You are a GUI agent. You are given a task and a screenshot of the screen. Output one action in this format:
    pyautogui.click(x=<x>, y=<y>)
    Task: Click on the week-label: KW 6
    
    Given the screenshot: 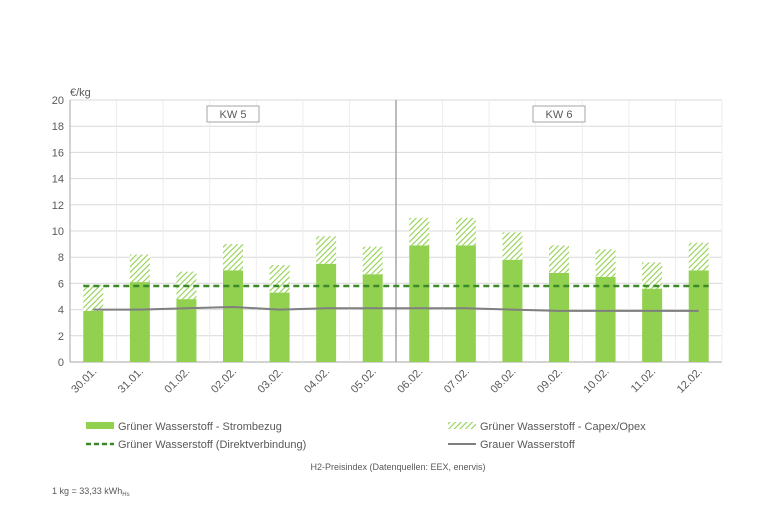 What is the action you would take?
    pyautogui.click(x=559, y=115)
    